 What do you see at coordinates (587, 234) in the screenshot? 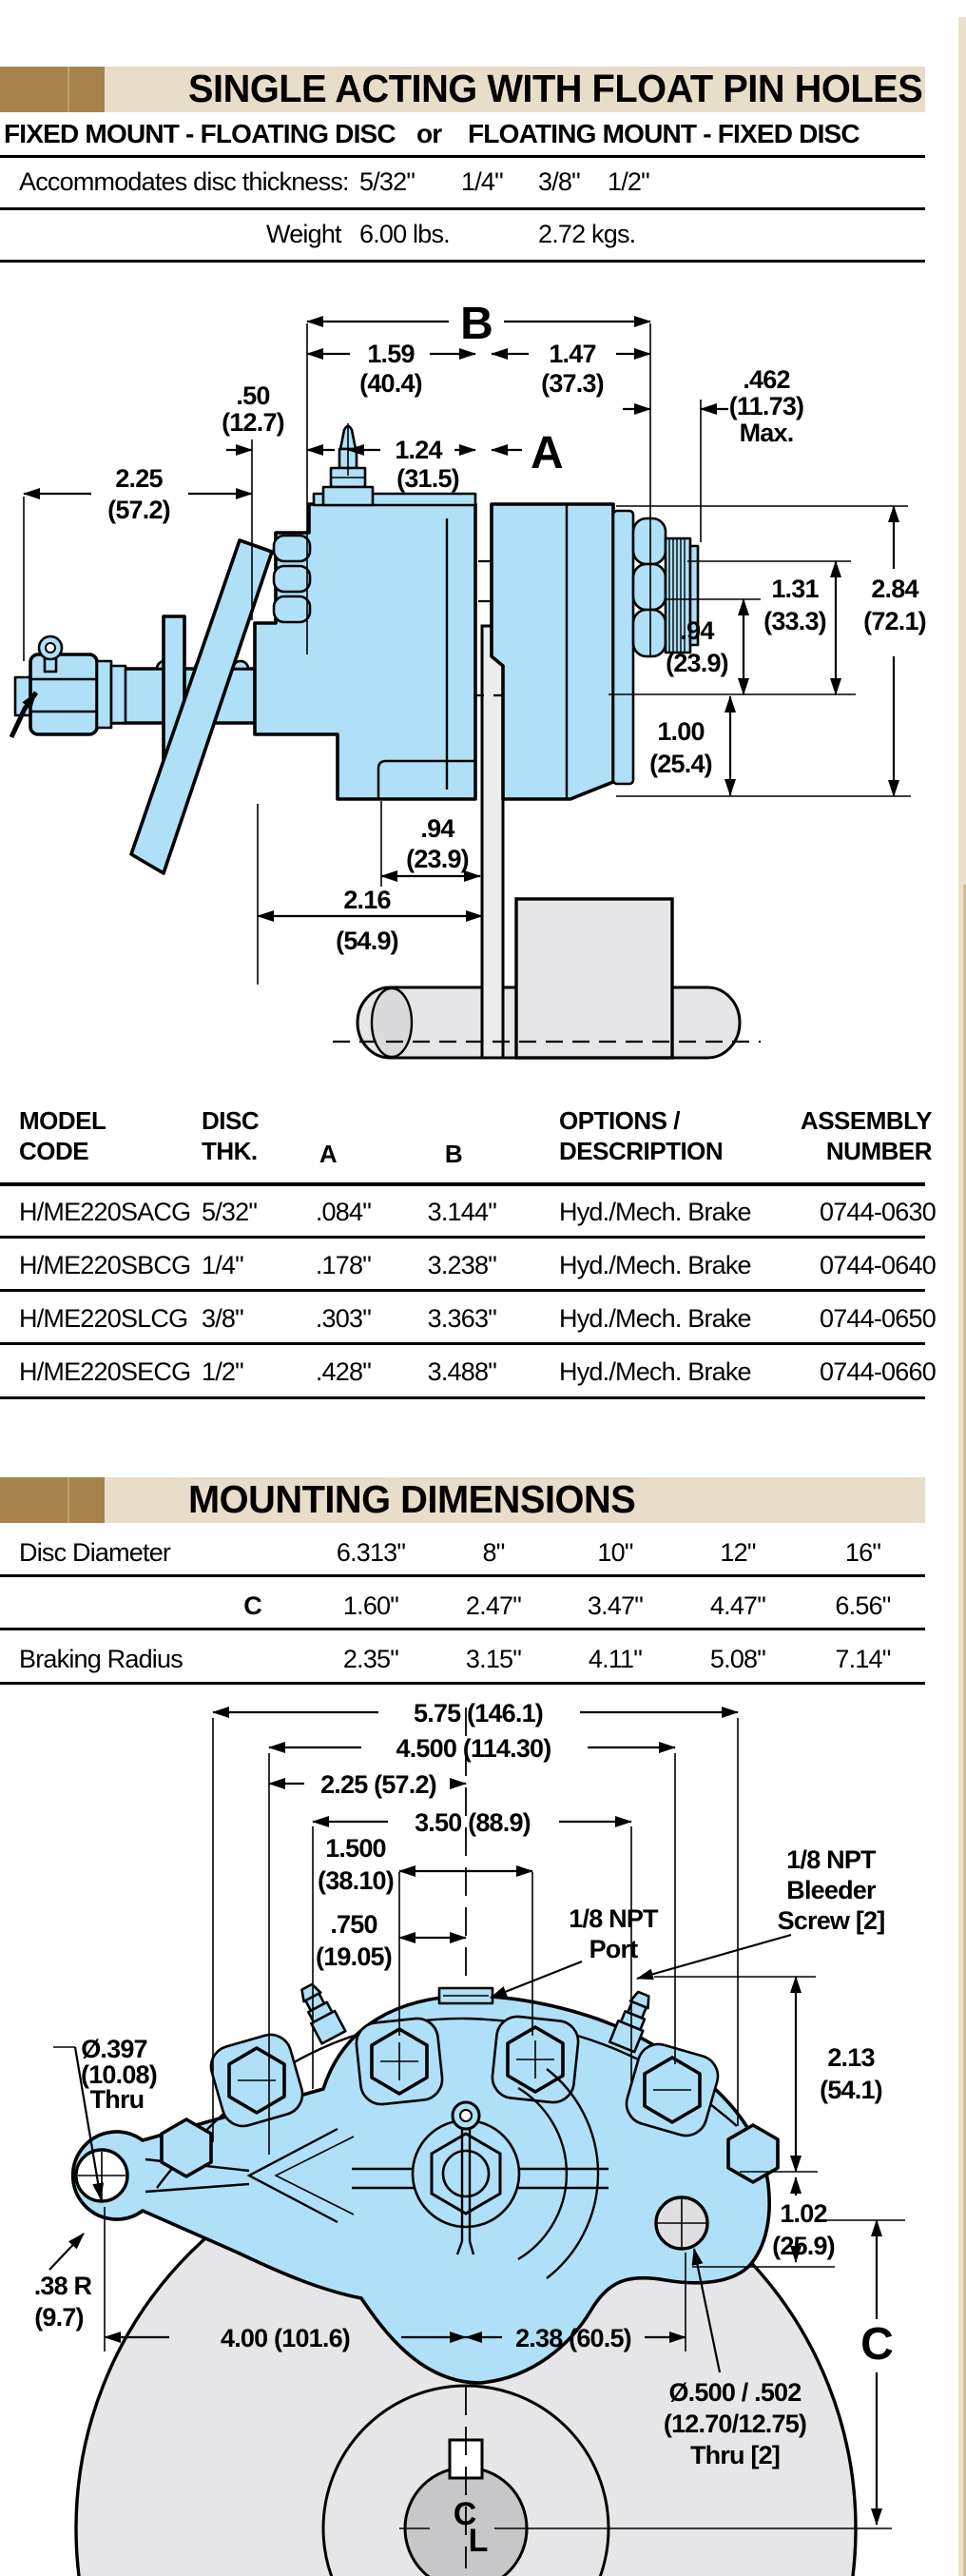
I see `weight-kgs: 2.72 kgs.` at bounding box center [587, 234].